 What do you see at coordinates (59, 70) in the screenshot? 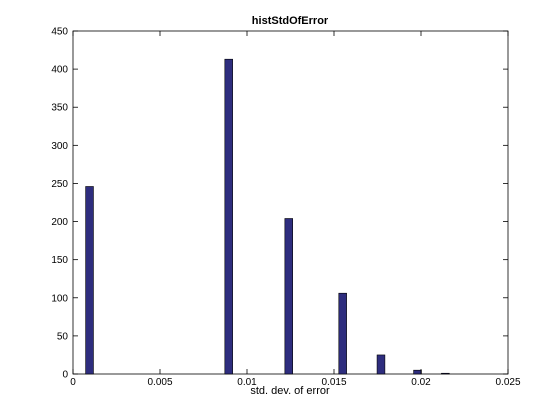
I see `y-tick-label: 400` at bounding box center [59, 70].